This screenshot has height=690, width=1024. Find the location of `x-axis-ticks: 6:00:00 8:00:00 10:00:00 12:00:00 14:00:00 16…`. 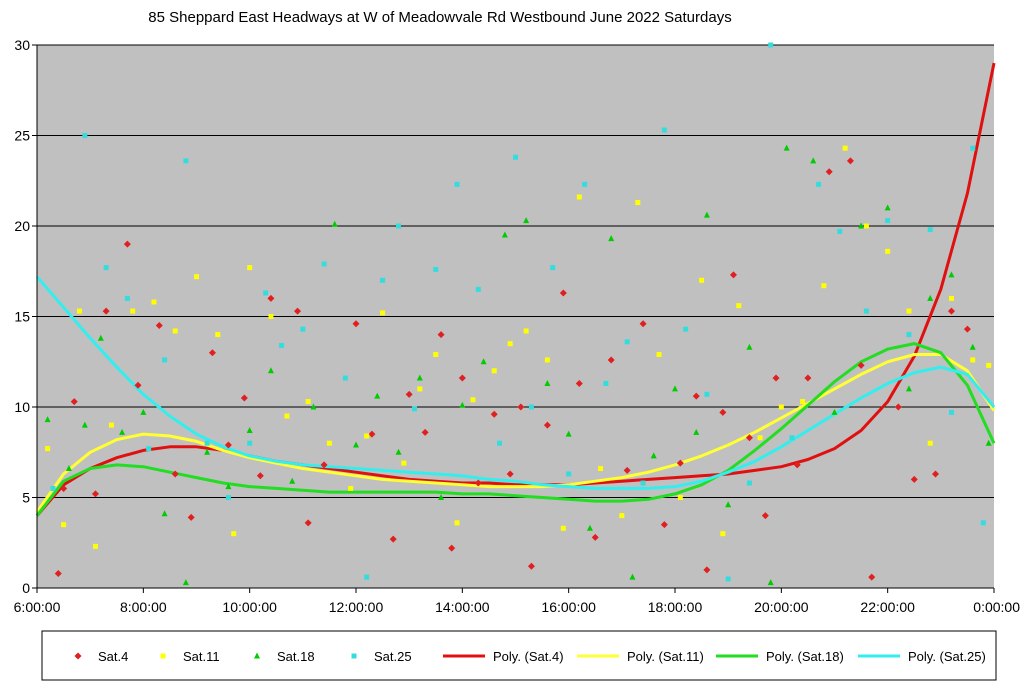

x-axis-ticks: 6:00:00 8:00:00 10:00:00 12:00:00 14:00:00 16… is located at coordinates (517, 601).